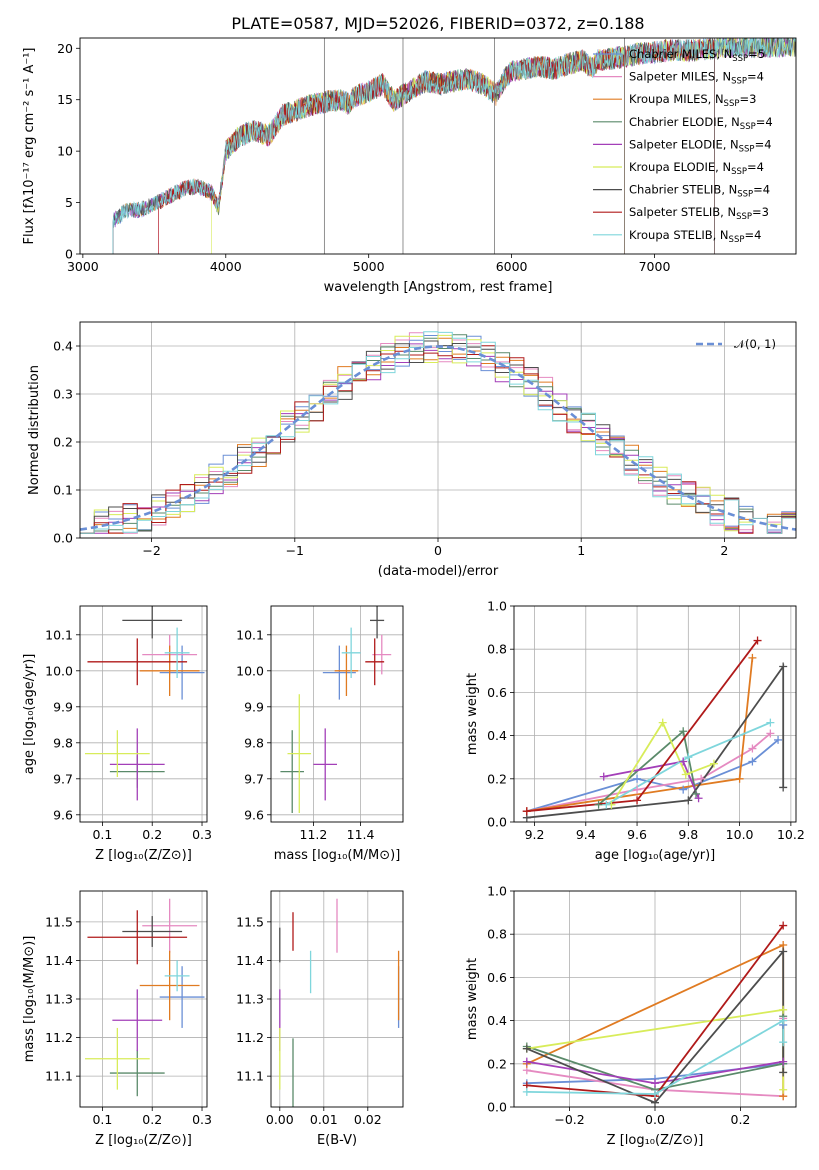  What do you see at coordinates (69, 202) in the screenshot?
I see `y-tick-label: 5` at bounding box center [69, 202].